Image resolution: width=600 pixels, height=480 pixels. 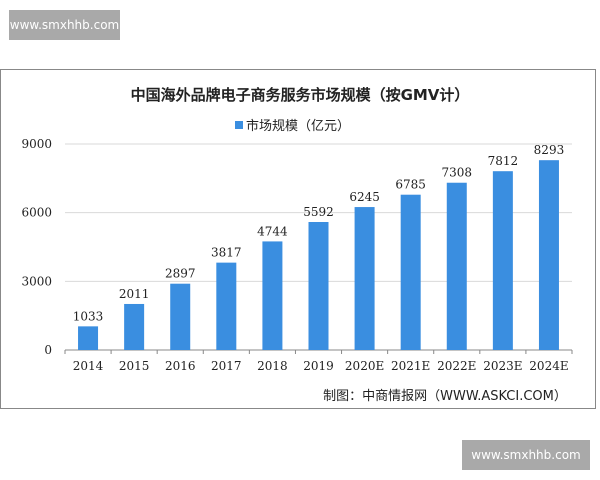 I want to click on bar-2018, so click(x=272, y=295).